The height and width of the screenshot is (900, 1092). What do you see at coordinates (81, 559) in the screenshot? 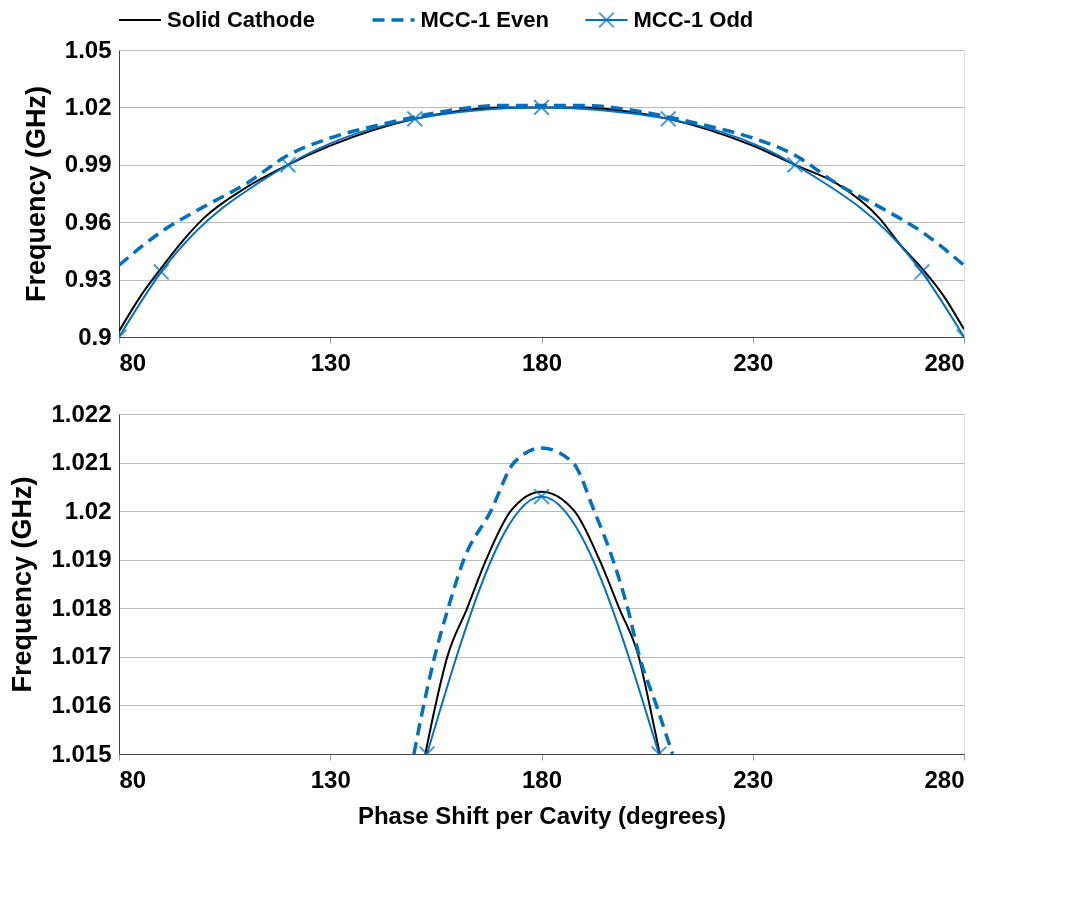
I see `y-tick-label: 1.019` at bounding box center [81, 559].